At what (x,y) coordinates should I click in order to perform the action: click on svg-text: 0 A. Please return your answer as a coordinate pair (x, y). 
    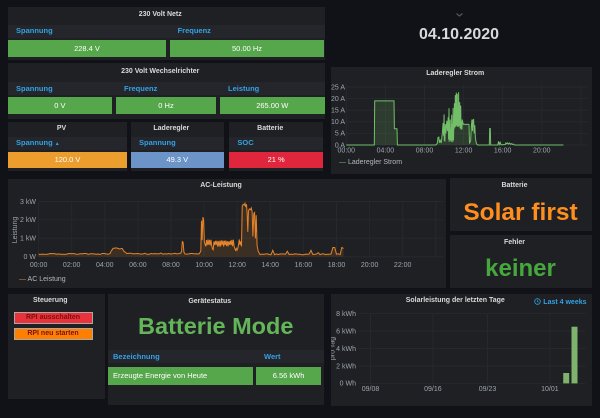
    Looking at the image, I should click on (340, 145).